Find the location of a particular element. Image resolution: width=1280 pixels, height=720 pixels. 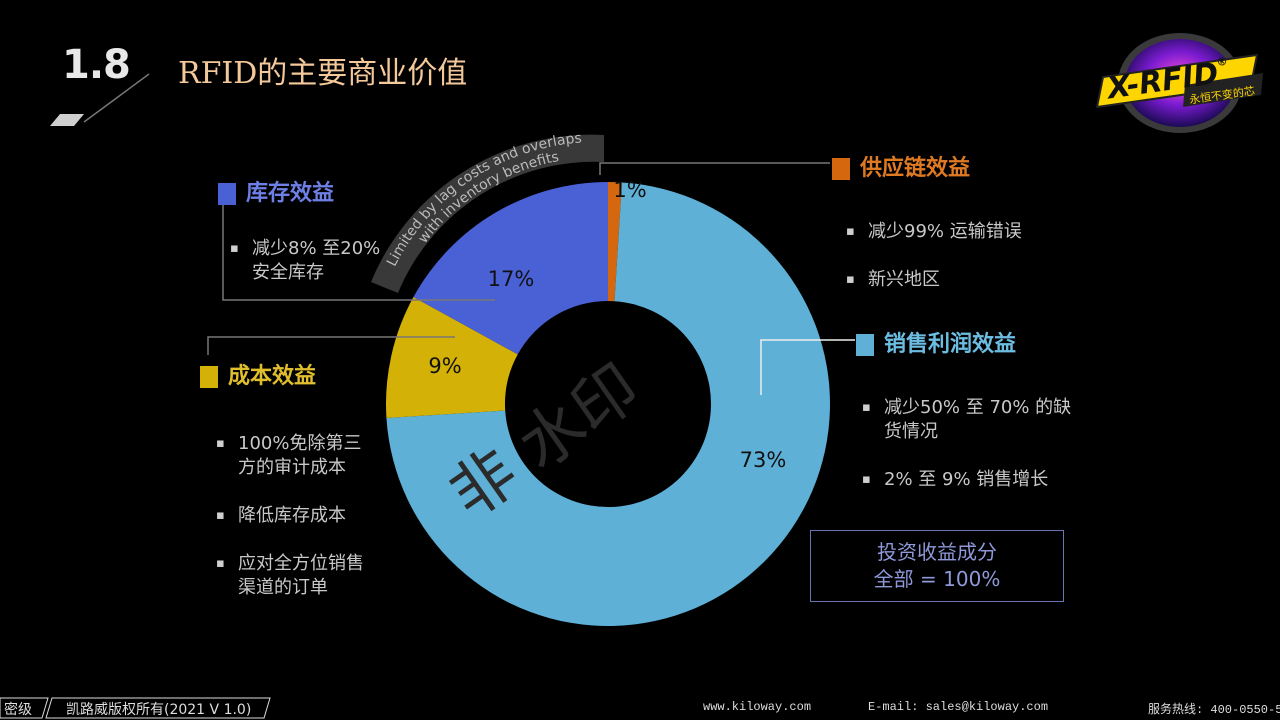

footer-email: E-mail: sales@kiloway.com is located at coordinates (958, 707).